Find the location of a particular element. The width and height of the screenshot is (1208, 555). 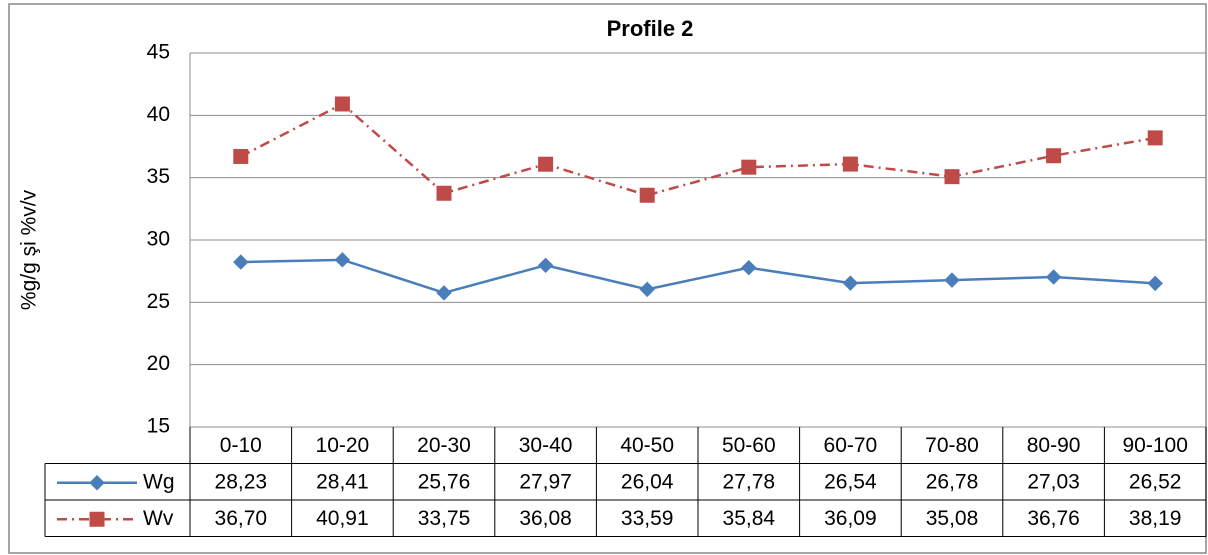

table-value: 27,78 is located at coordinates (749, 481).